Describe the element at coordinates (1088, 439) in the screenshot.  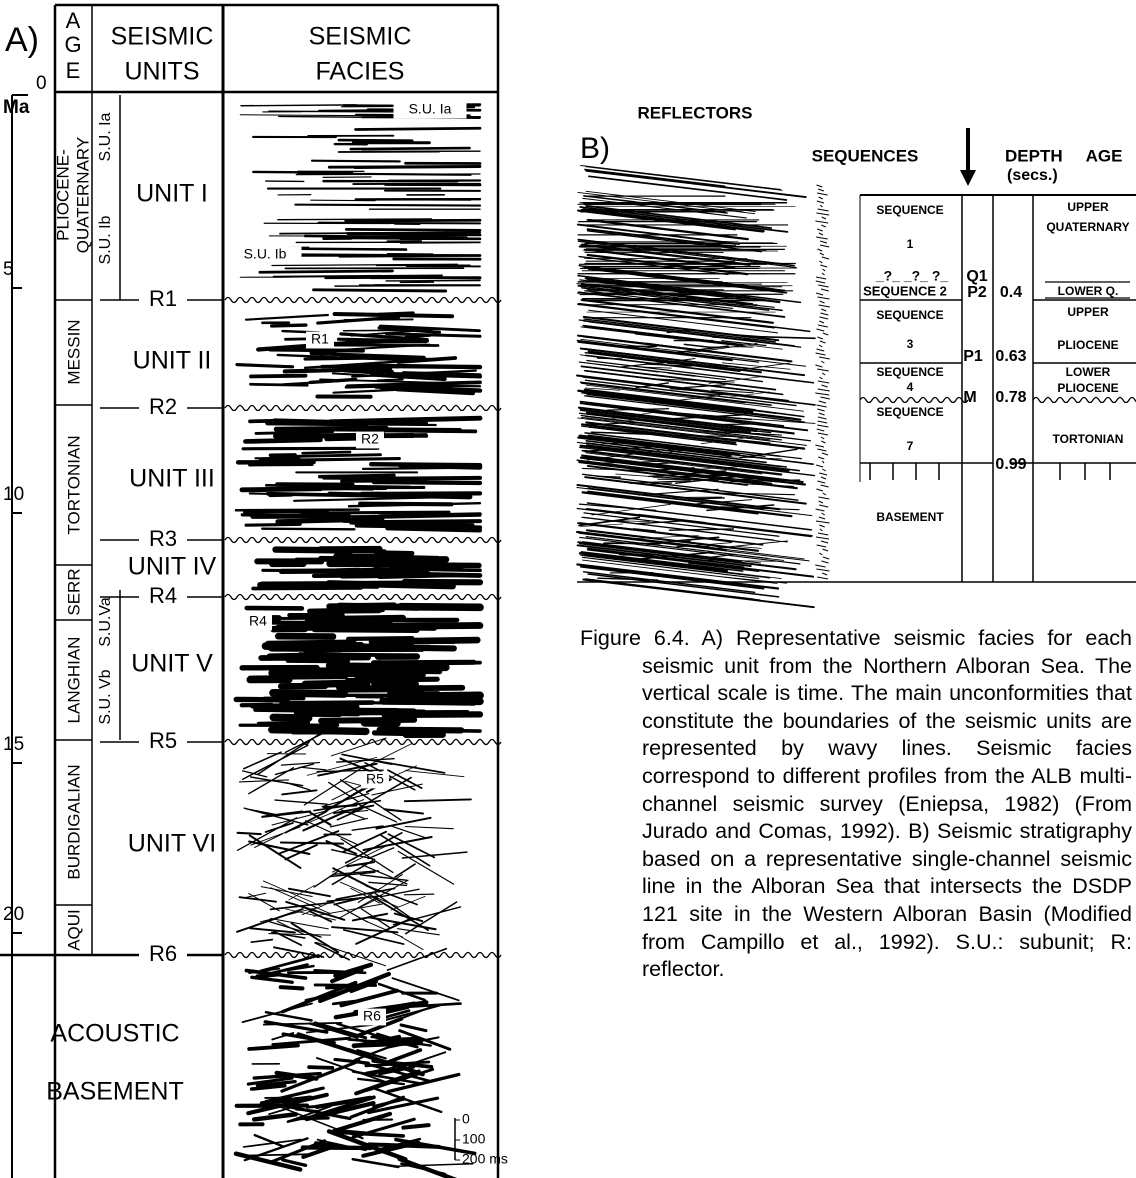
I see `age: TORTONIAN` at that location.